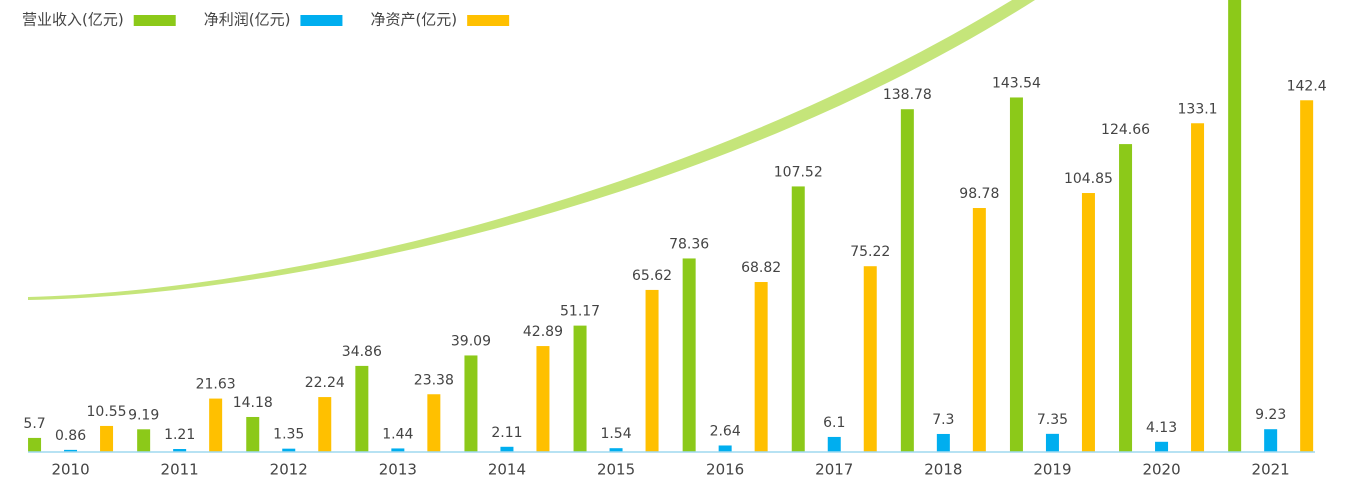  I want to click on x-tick-label: 2018, so click(943, 470).